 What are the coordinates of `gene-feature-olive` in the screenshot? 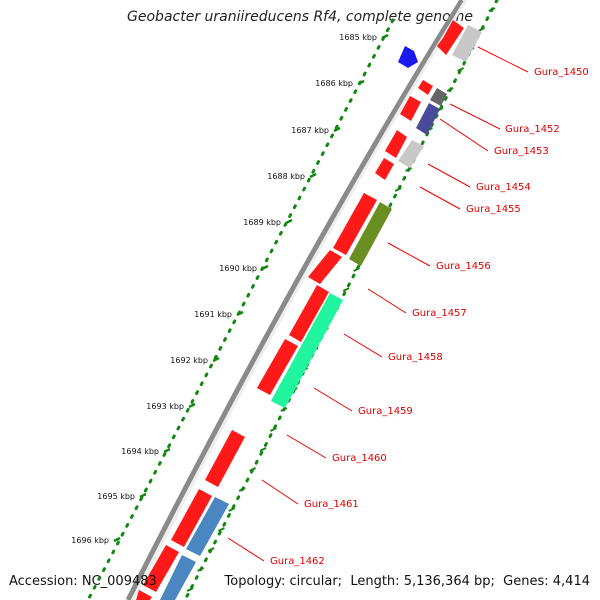 It's located at (370, 234).